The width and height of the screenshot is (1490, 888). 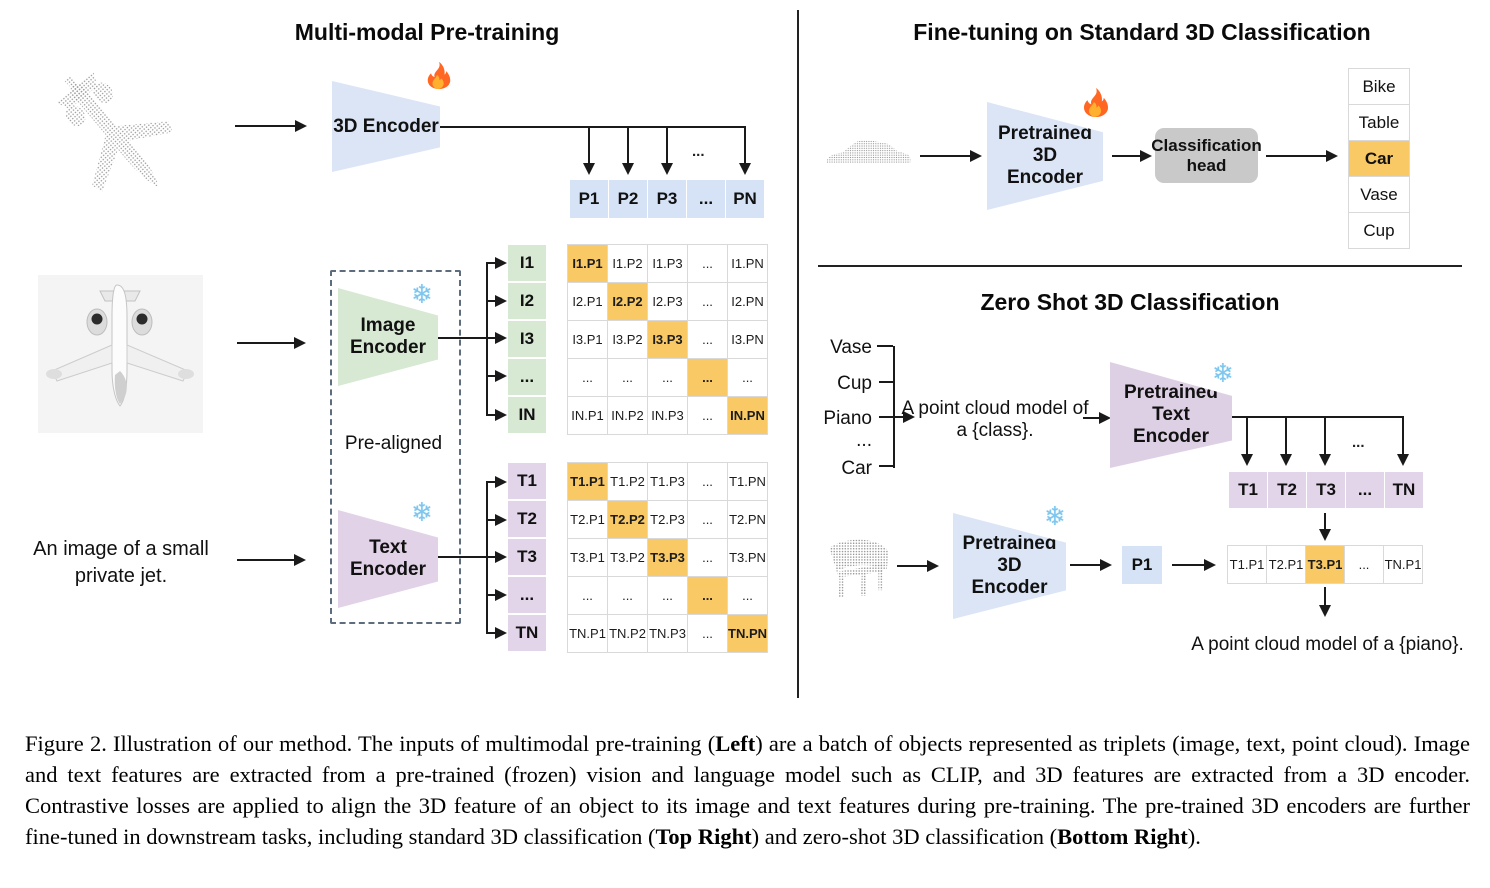 What do you see at coordinates (388, 569) in the screenshot?
I see `text-encoder-label-line2: Encoder` at bounding box center [388, 569].